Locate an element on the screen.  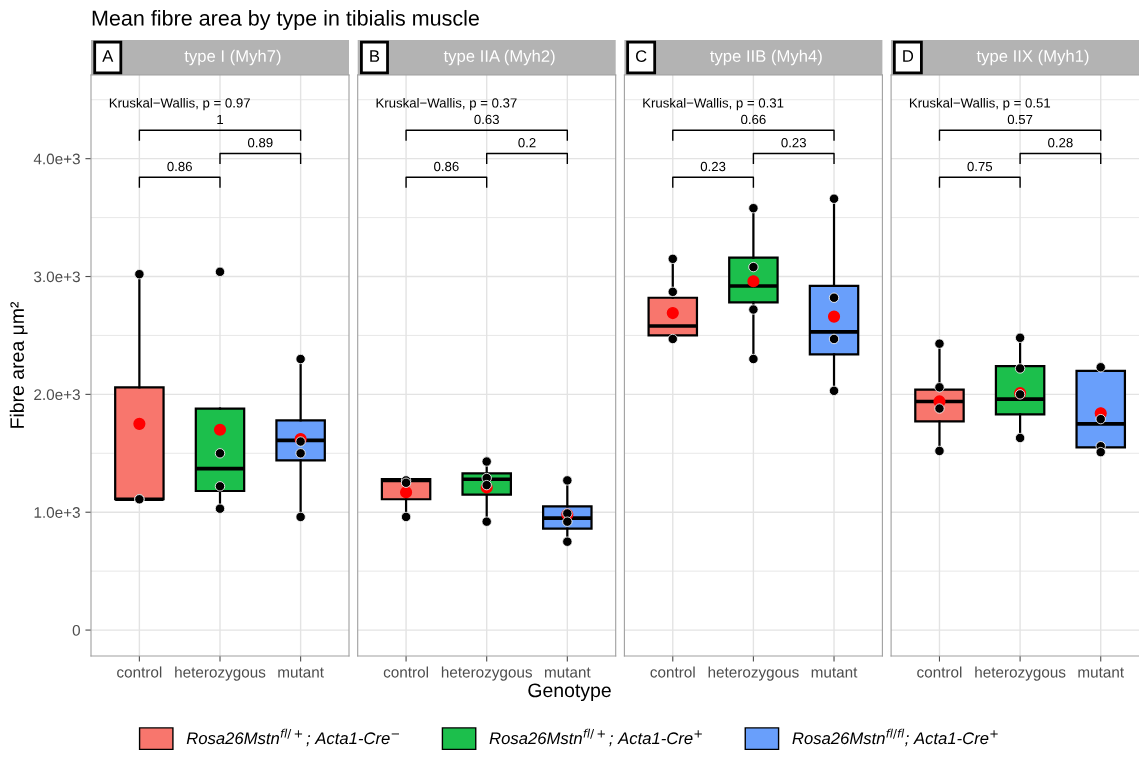
annotation: Kruskal−Wallis, p = 0.97 is located at coordinates (179, 104).